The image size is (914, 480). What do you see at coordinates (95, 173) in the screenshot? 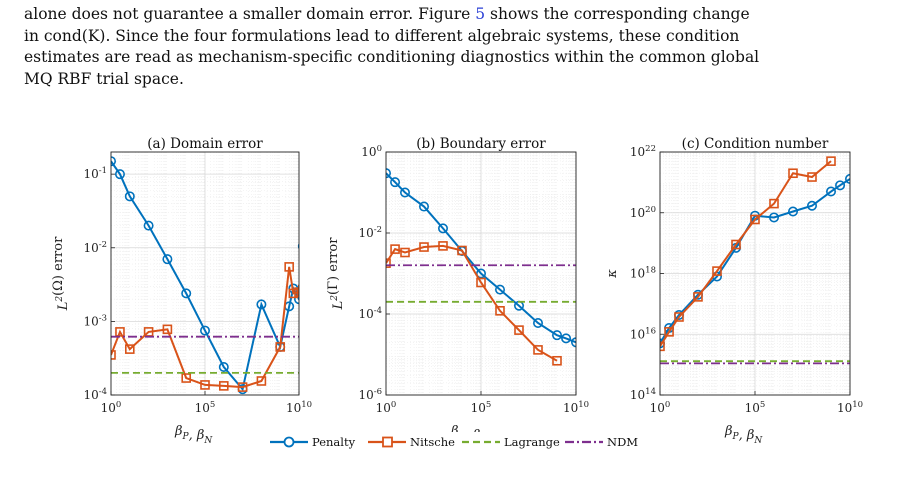
I see `y-tick-label: 10⁻¹` at bounding box center [95, 173].